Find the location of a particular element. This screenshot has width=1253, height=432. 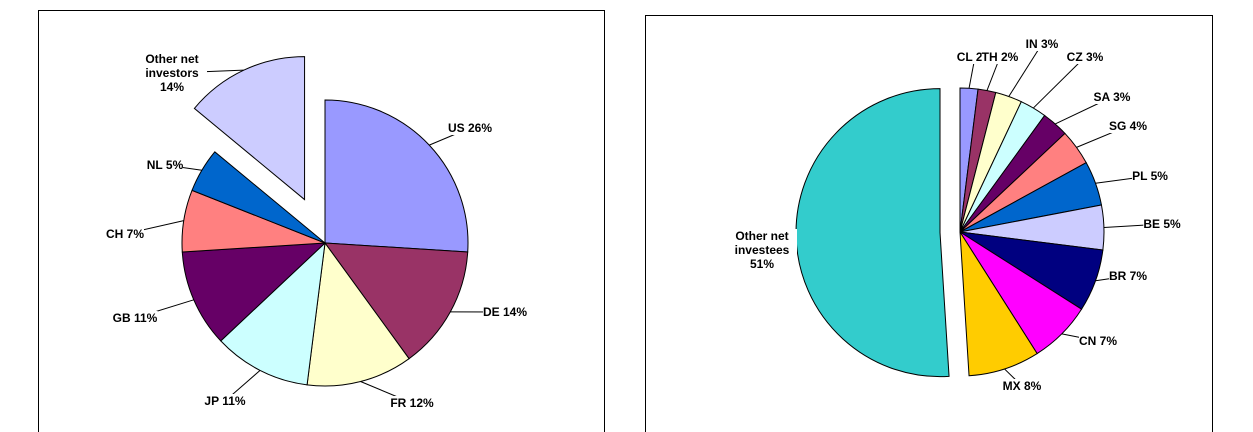

category-label: FR is located at coordinates (398, 403).